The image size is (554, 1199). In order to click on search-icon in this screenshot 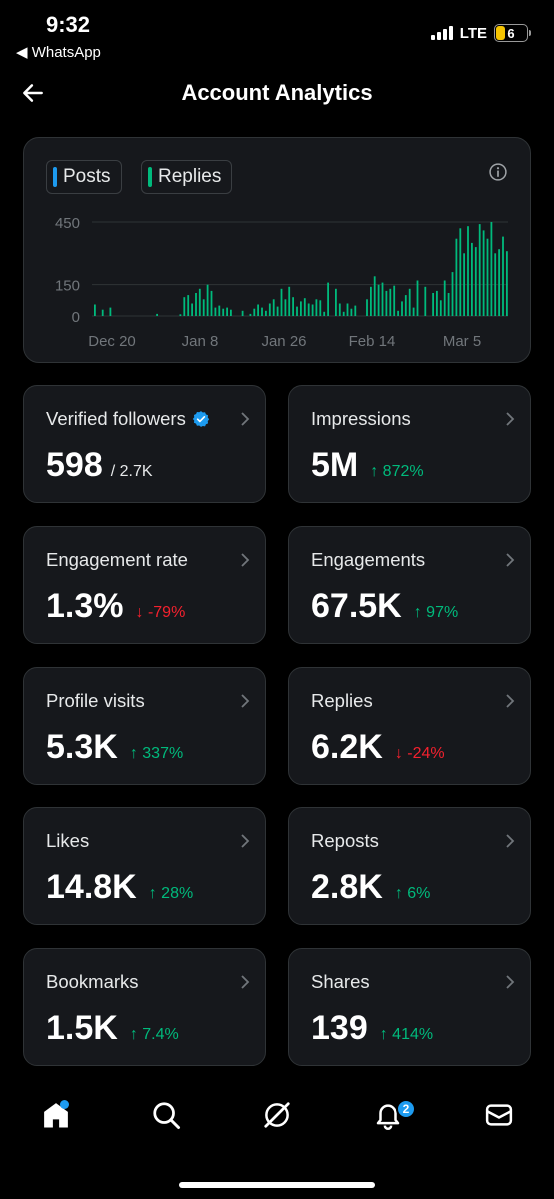, I will do `click(166, 1115)`.